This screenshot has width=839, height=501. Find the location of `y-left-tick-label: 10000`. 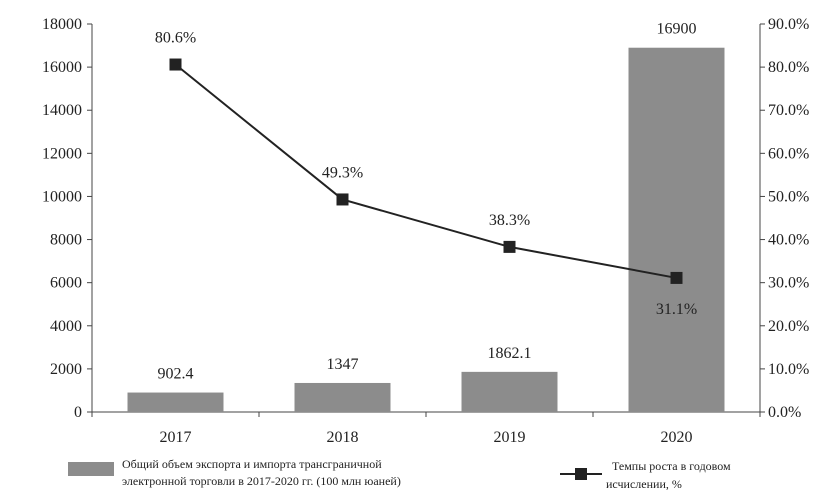

y-left-tick-label: 10000 is located at coordinates (62, 196).